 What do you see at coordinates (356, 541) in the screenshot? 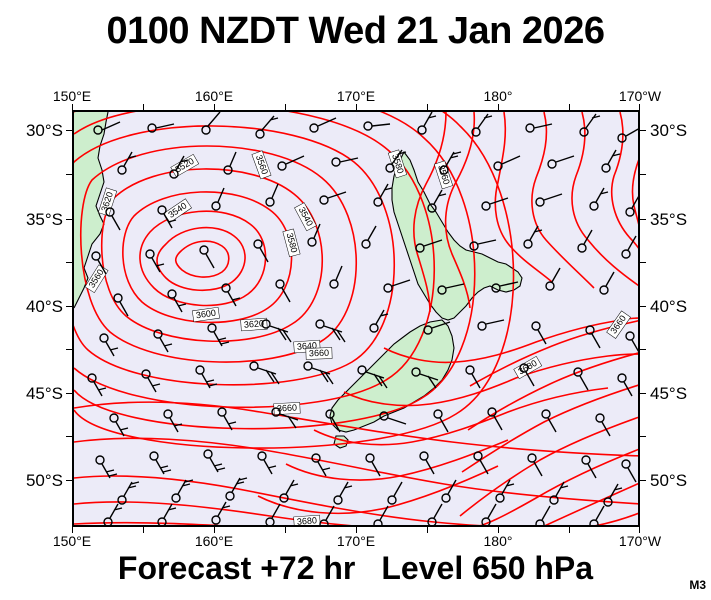
I see `lon-label-bottom-2: 170°E` at bounding box center [356, 541].